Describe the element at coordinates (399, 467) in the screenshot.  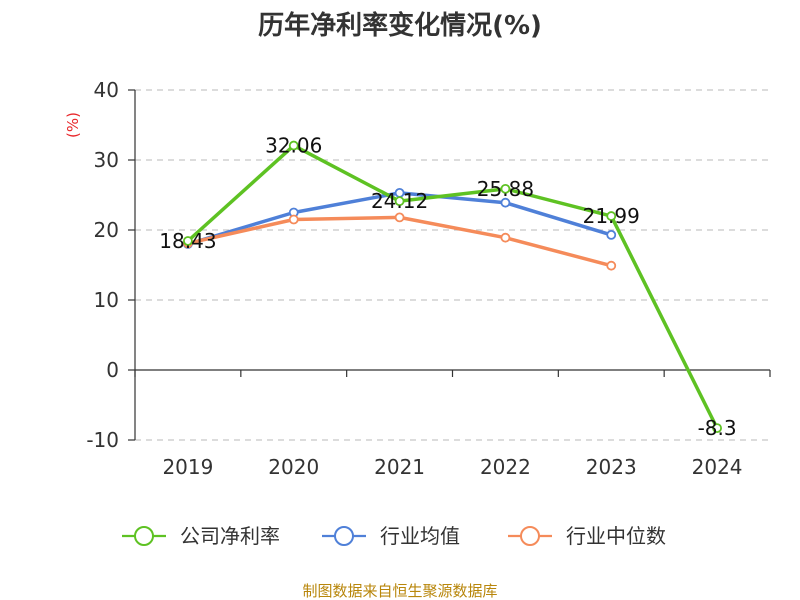
I see `x-tick-label: 2021` at that location.